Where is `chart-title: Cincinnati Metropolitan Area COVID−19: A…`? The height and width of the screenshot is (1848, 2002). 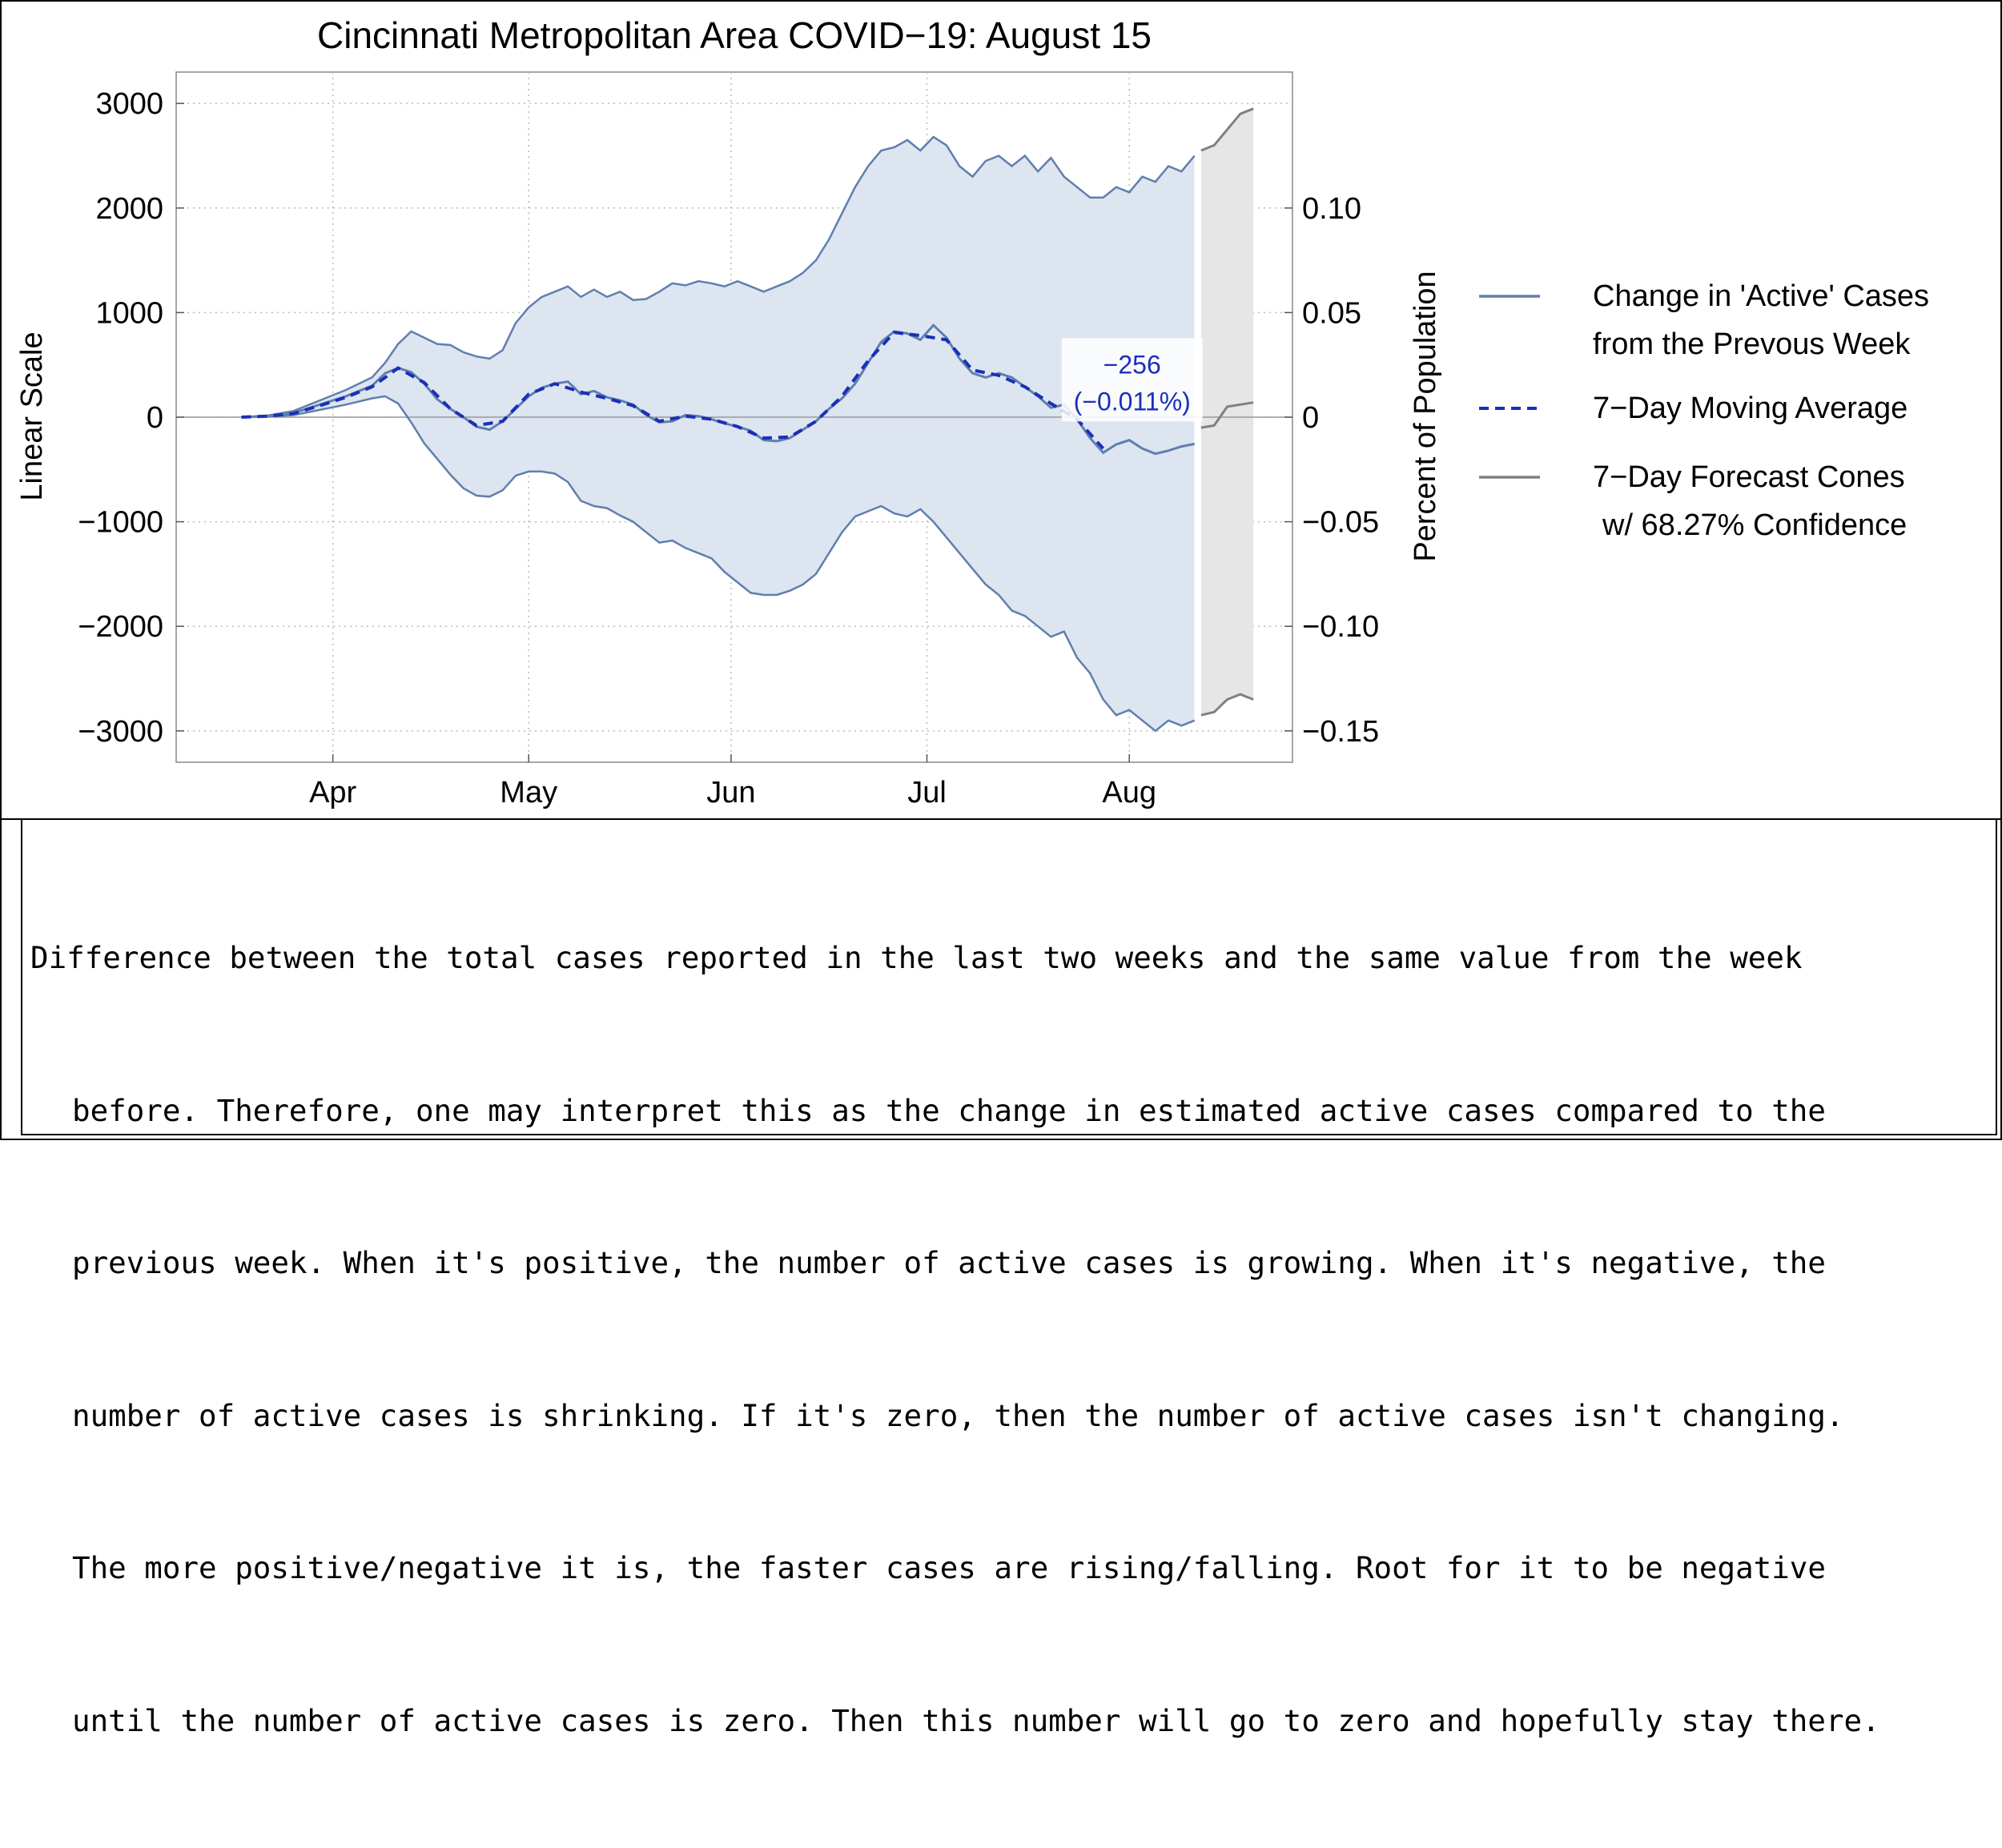
chart-title: Cincinnati Metropolitan Area COVID−19: A… is located at coordinates (734, 35).